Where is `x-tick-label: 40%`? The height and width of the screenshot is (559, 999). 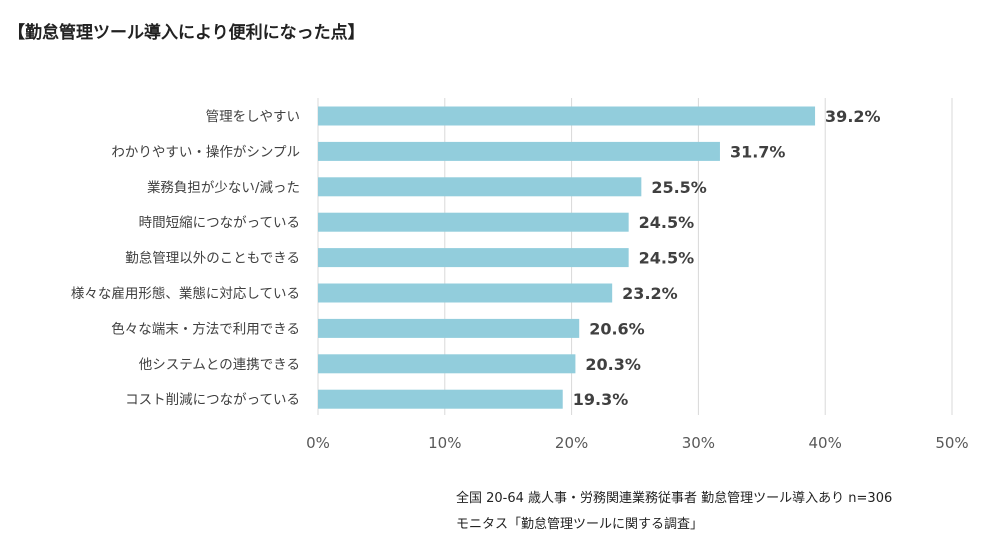 x-tick-label: 40% is located at coordinates (825, 443).